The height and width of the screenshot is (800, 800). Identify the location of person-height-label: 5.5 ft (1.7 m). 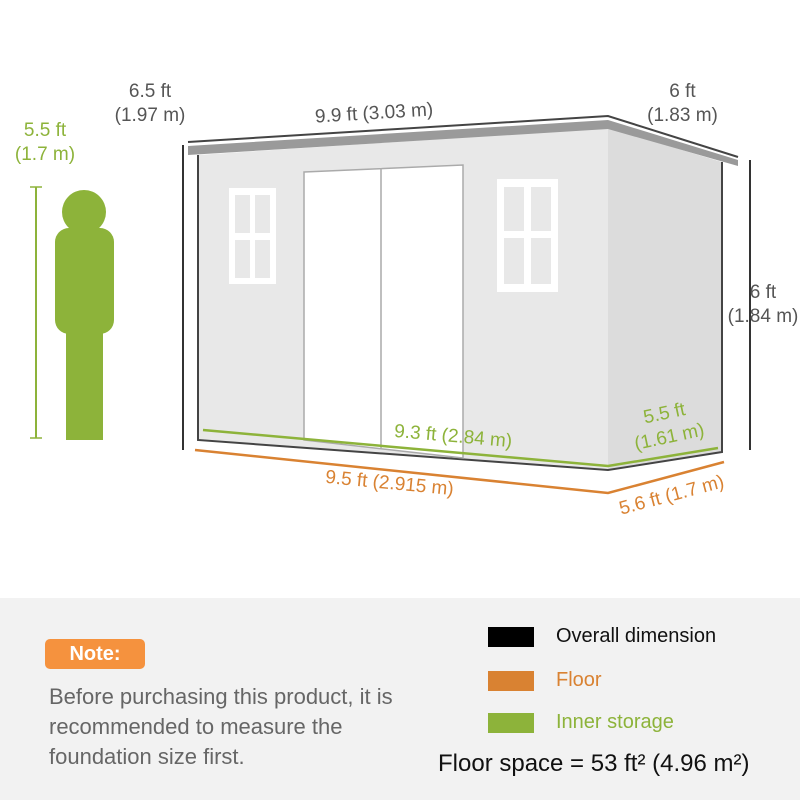
(45, 142).